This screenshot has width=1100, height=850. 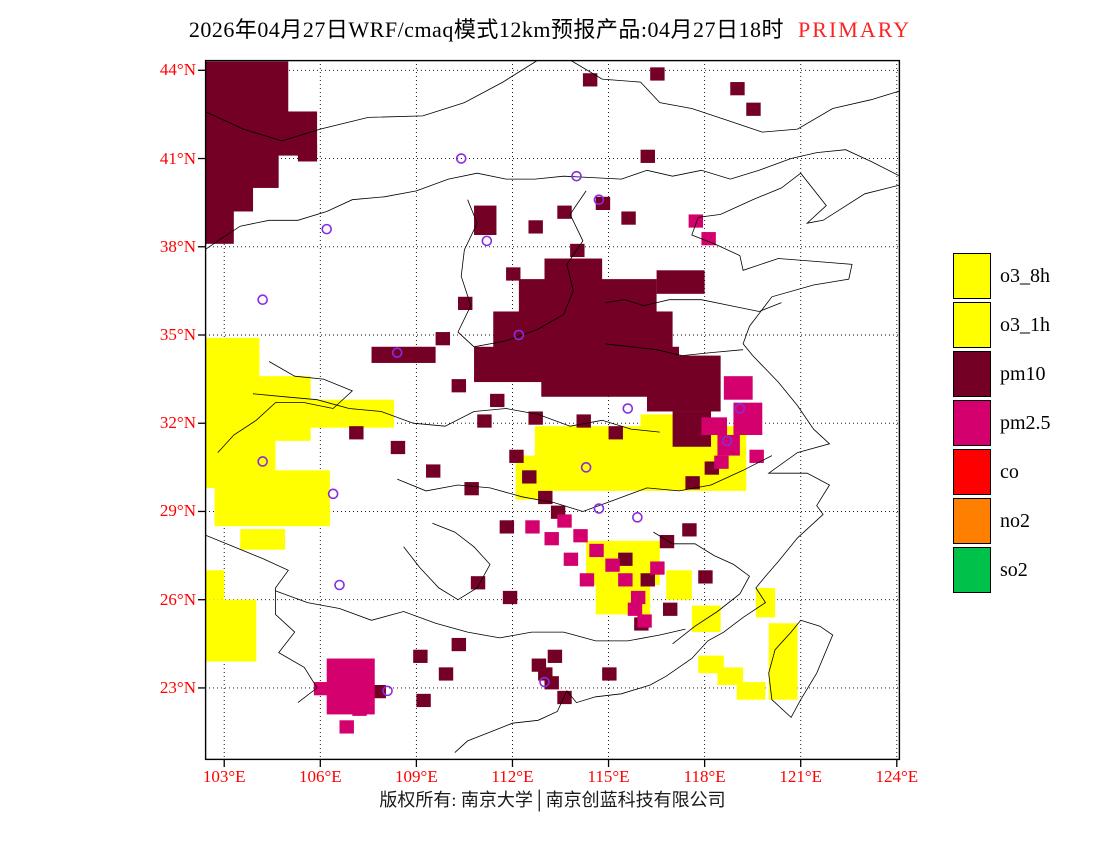 What do you see at coordinates (801, 669) in the screenshot?
I see `taiwan-outline` at bounding box center [801, 669].